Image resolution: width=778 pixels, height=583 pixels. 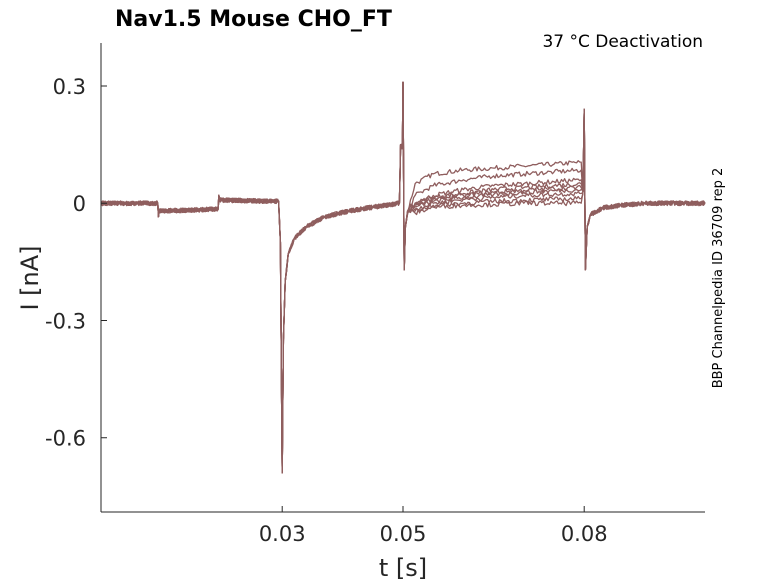 What do you see at coordinates (403, 534) in the screenshot?
I see `x-tick-label: 0.05` at bounding box center [403, 534].